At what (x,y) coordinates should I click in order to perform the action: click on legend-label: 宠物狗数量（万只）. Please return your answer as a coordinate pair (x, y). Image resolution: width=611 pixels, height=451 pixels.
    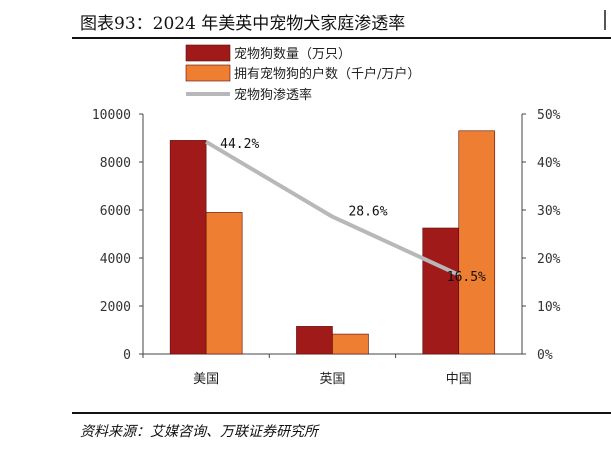
    Looking at the image, I should click on (292, 54).